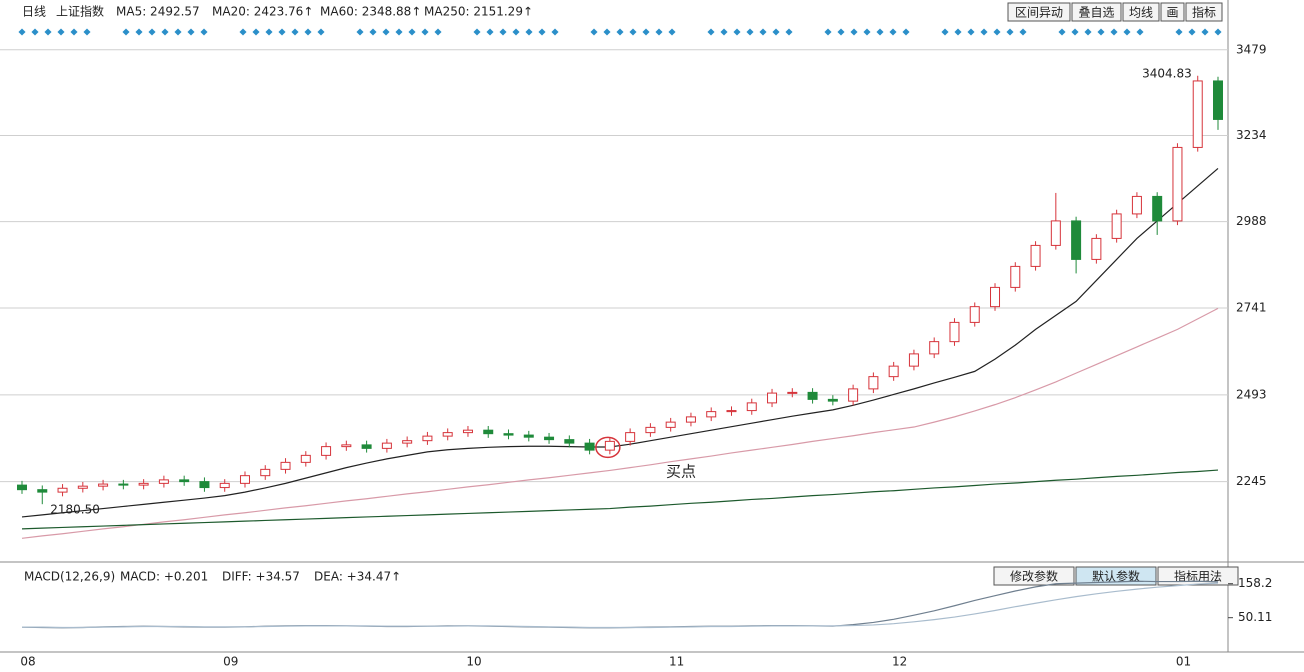 This screenshot has height=672, width=1304. What do you see at coordinates (230, 662) in the screenshot?
I see `x-tick-label: 09` at bounding box center [230, 662].